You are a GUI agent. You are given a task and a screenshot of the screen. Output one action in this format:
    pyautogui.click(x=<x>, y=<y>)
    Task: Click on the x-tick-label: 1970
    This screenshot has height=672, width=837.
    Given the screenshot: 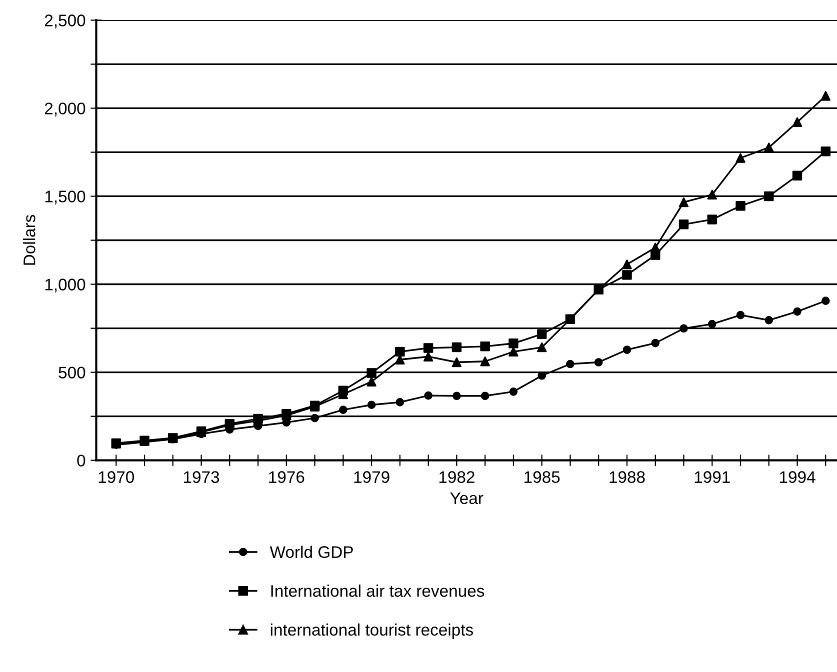 What is the action you would take?
    pyautogui.click(x=116, y=477)
    